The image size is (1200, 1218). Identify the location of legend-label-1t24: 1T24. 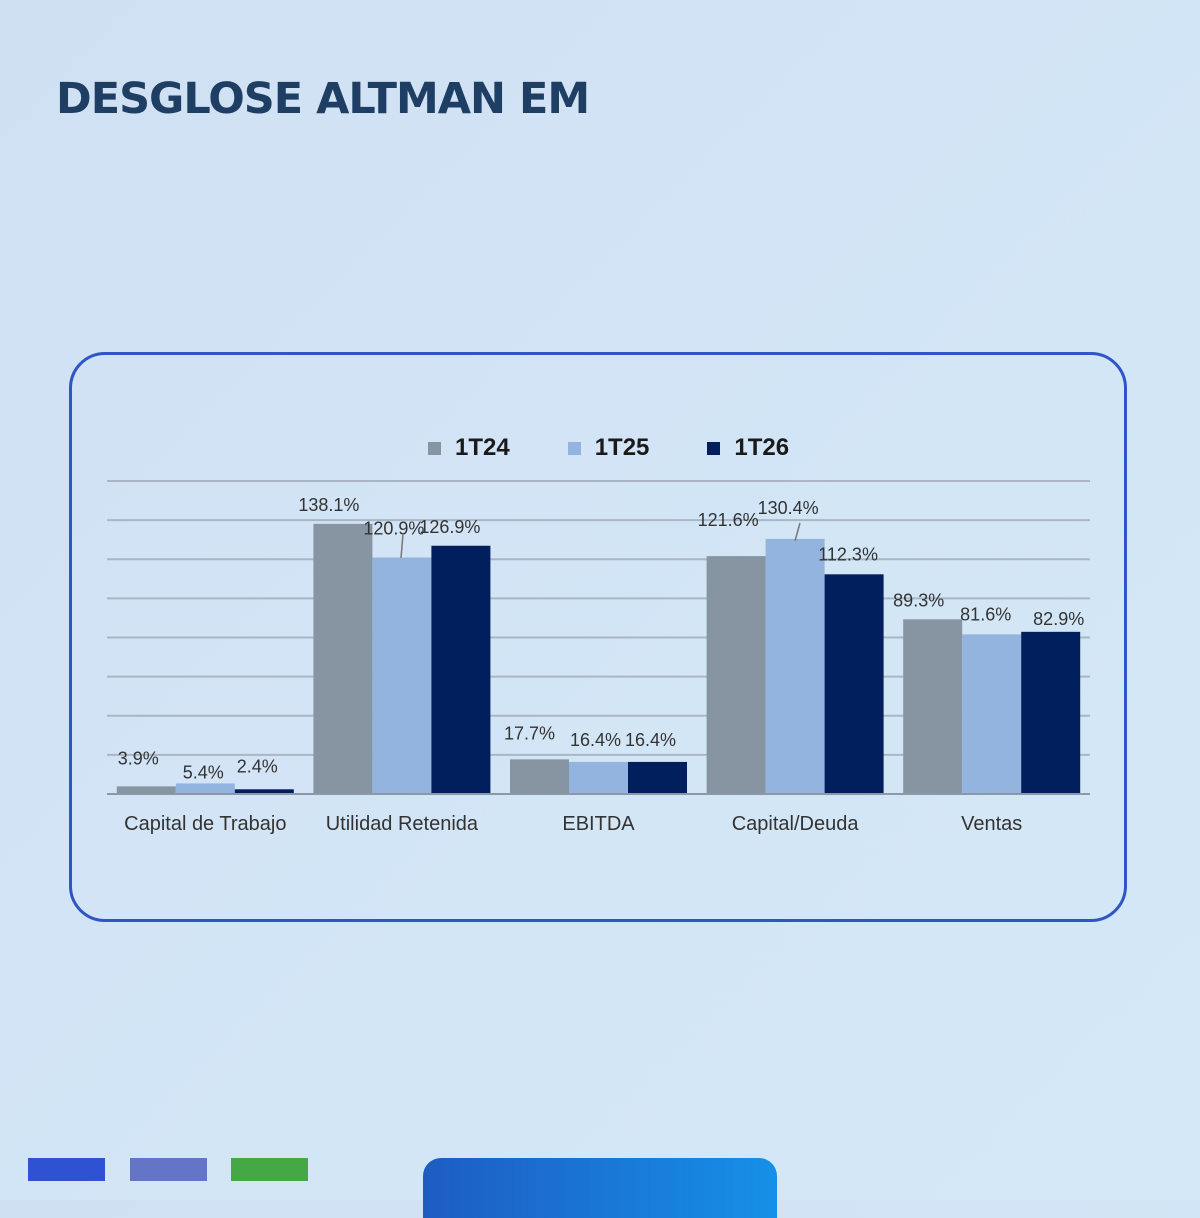
(482, 447).